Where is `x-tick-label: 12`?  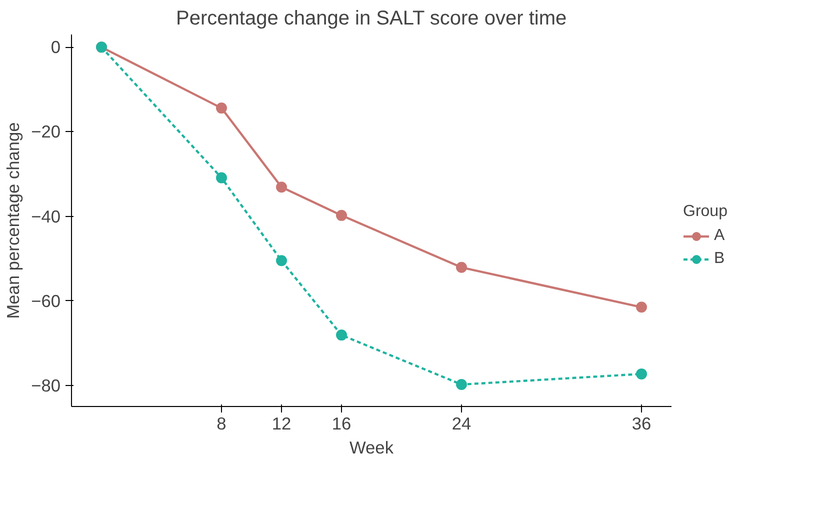 x-tick-label: 12 is located at coordinates (282, 424).